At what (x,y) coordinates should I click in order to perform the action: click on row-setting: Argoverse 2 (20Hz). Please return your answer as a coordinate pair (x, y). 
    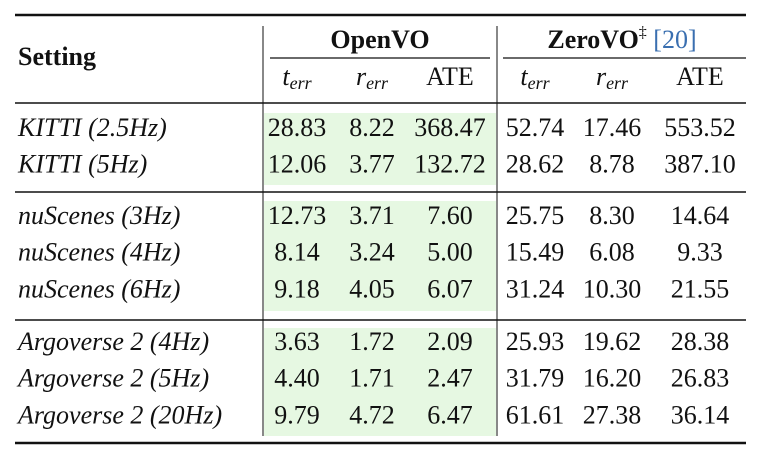
    Looking at the image, I should click on (119, 414).